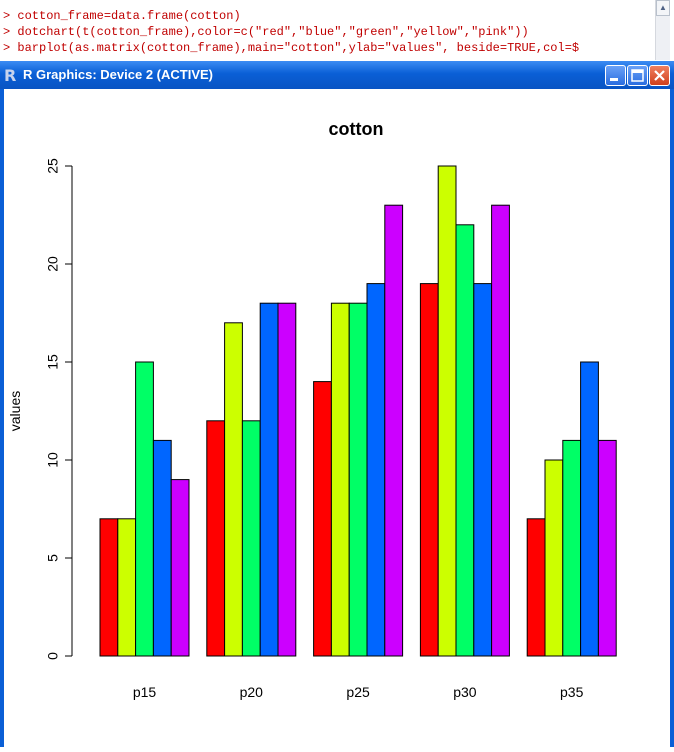  I want to click on x-tick-labels: p15 p20 p25 p30 p35, so click(358, 692).